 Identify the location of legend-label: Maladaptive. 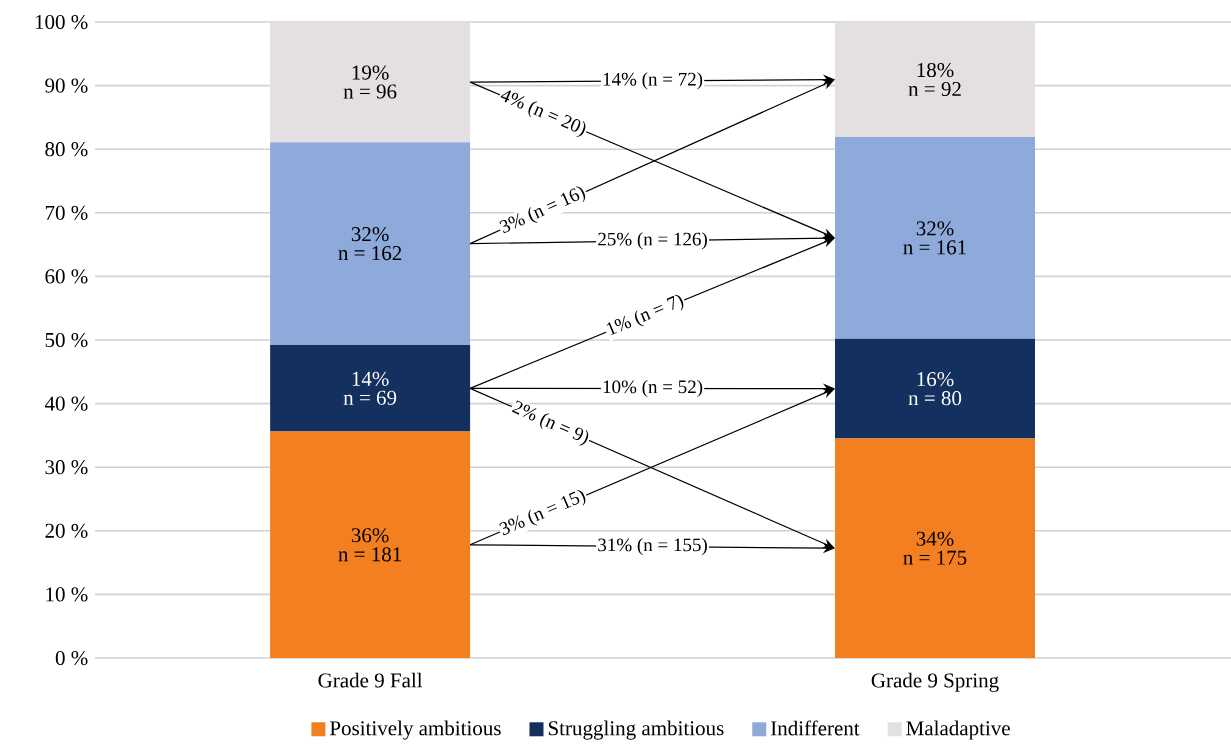
(958, 730).